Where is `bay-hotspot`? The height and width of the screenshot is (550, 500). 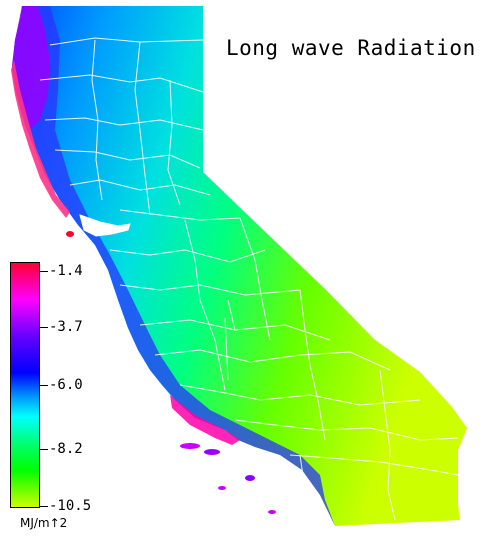
bay-hotspot is located at coordinates (70, 234).